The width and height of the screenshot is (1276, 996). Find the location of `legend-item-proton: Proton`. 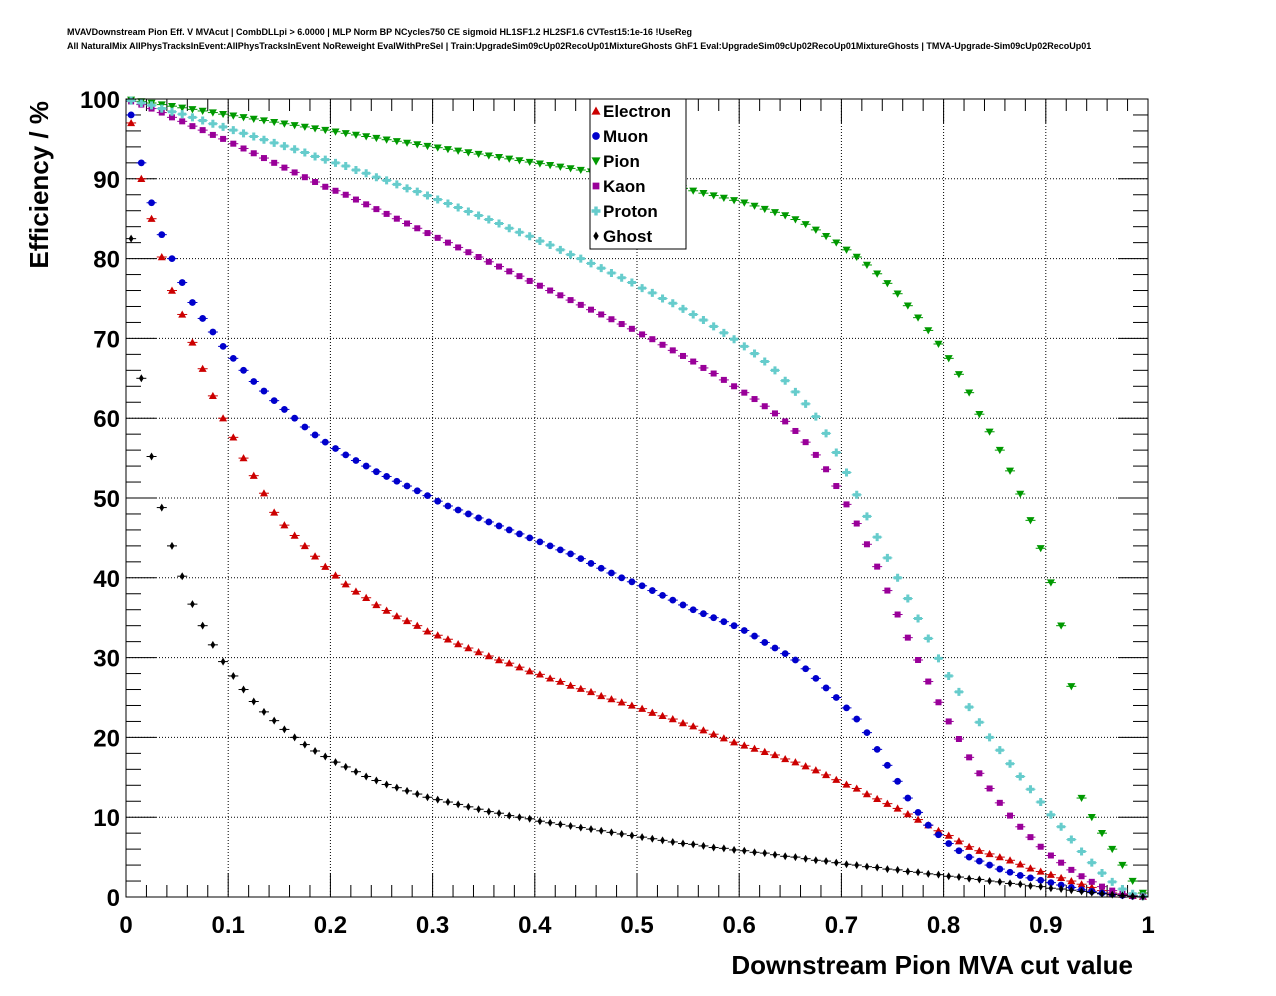

legend-item-proton: Proton is located at coordinates (624, 211).